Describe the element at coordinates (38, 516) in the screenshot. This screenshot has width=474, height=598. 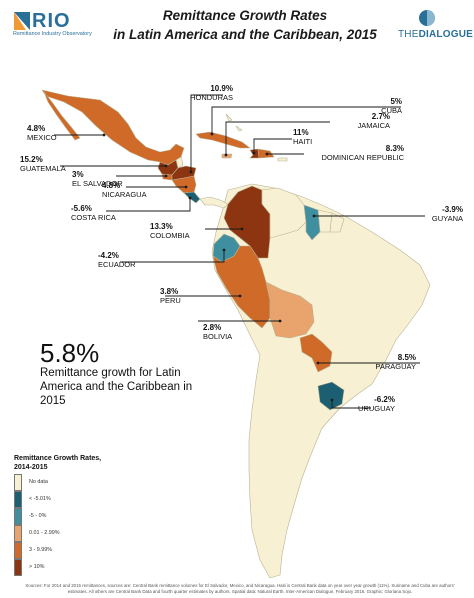
I see `legend-label: -5 - 0%` at that location.